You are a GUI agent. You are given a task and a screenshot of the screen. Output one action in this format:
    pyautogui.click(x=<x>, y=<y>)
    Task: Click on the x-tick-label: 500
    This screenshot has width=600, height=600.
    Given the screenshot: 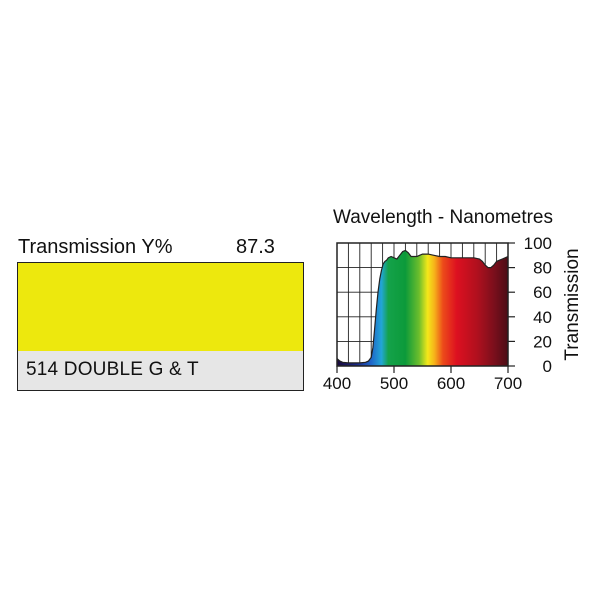 What is the action you would take?
    pyautogui.click(x=394, y=383)
    